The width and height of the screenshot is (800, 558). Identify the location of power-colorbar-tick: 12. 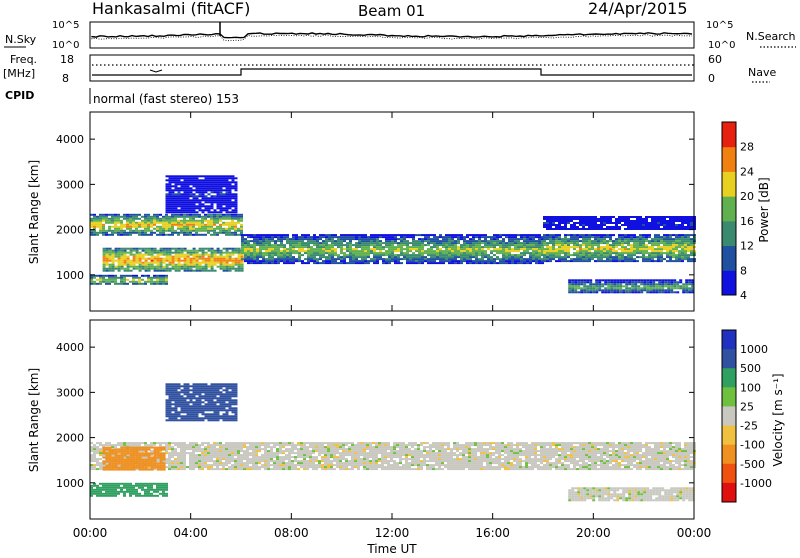
(747, 246).